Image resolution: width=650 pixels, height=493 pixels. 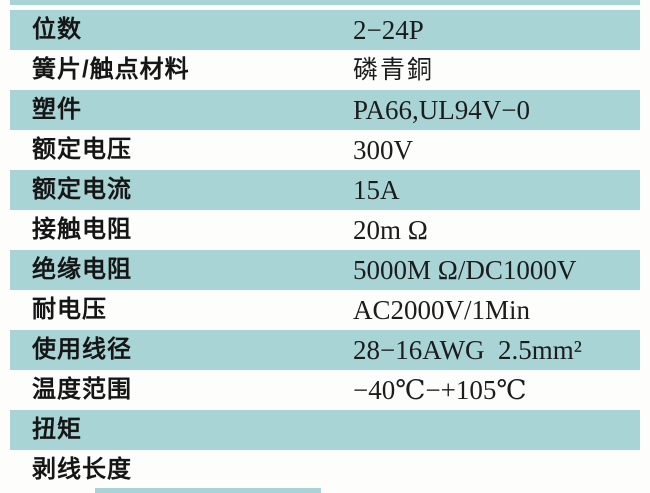 I want to click on spec-label: 扭矩, so click(x=57, y=429).